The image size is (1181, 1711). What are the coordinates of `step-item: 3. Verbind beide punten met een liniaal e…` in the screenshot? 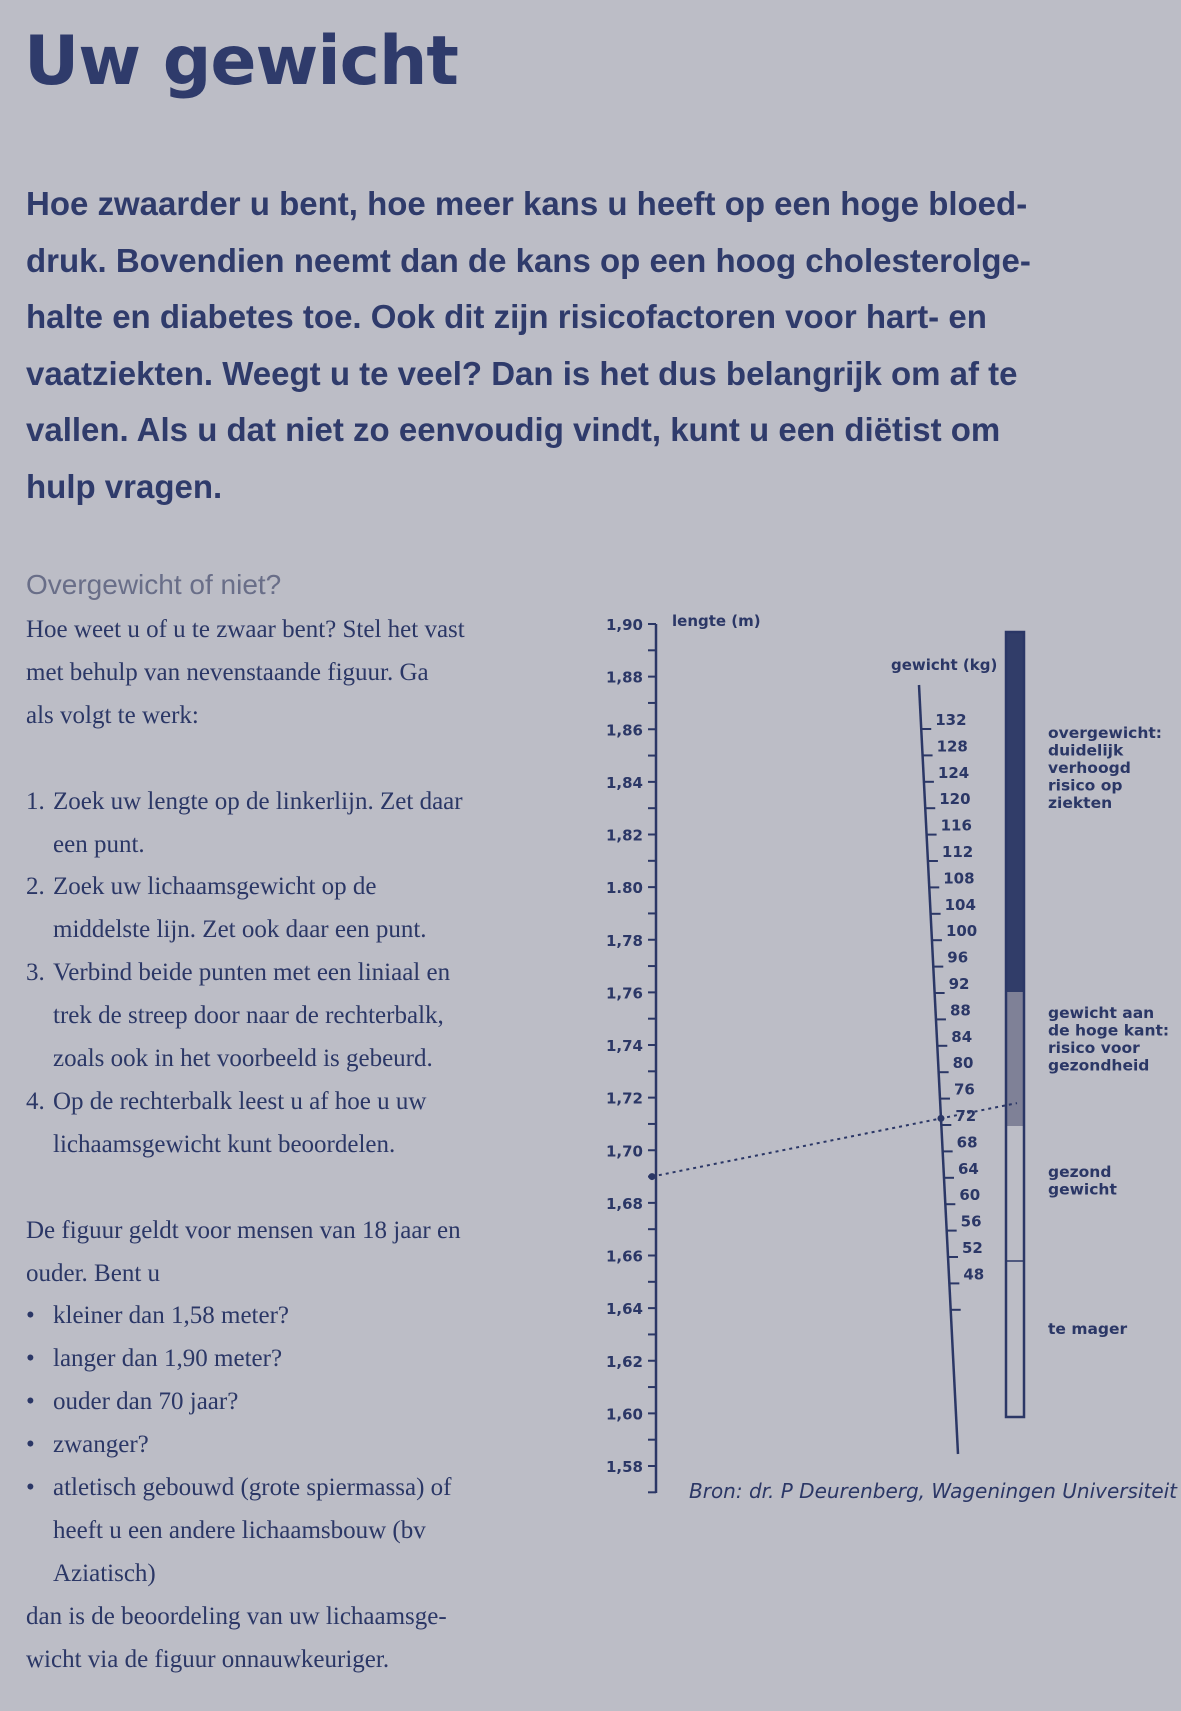 It's located at (306, 973).